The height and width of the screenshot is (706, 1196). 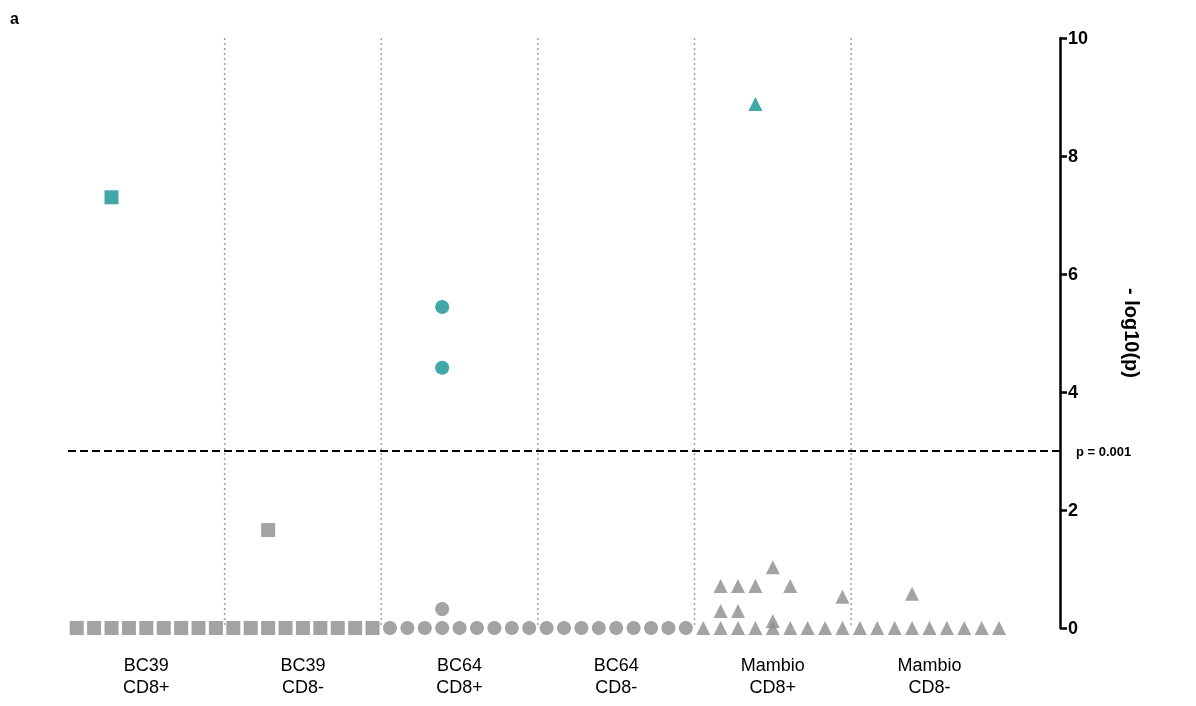 What do you see at coordinates (929, 676) in the screenshot?
I see `x-tick-label: Mambio CD8-` at bounding box center [929, 676].